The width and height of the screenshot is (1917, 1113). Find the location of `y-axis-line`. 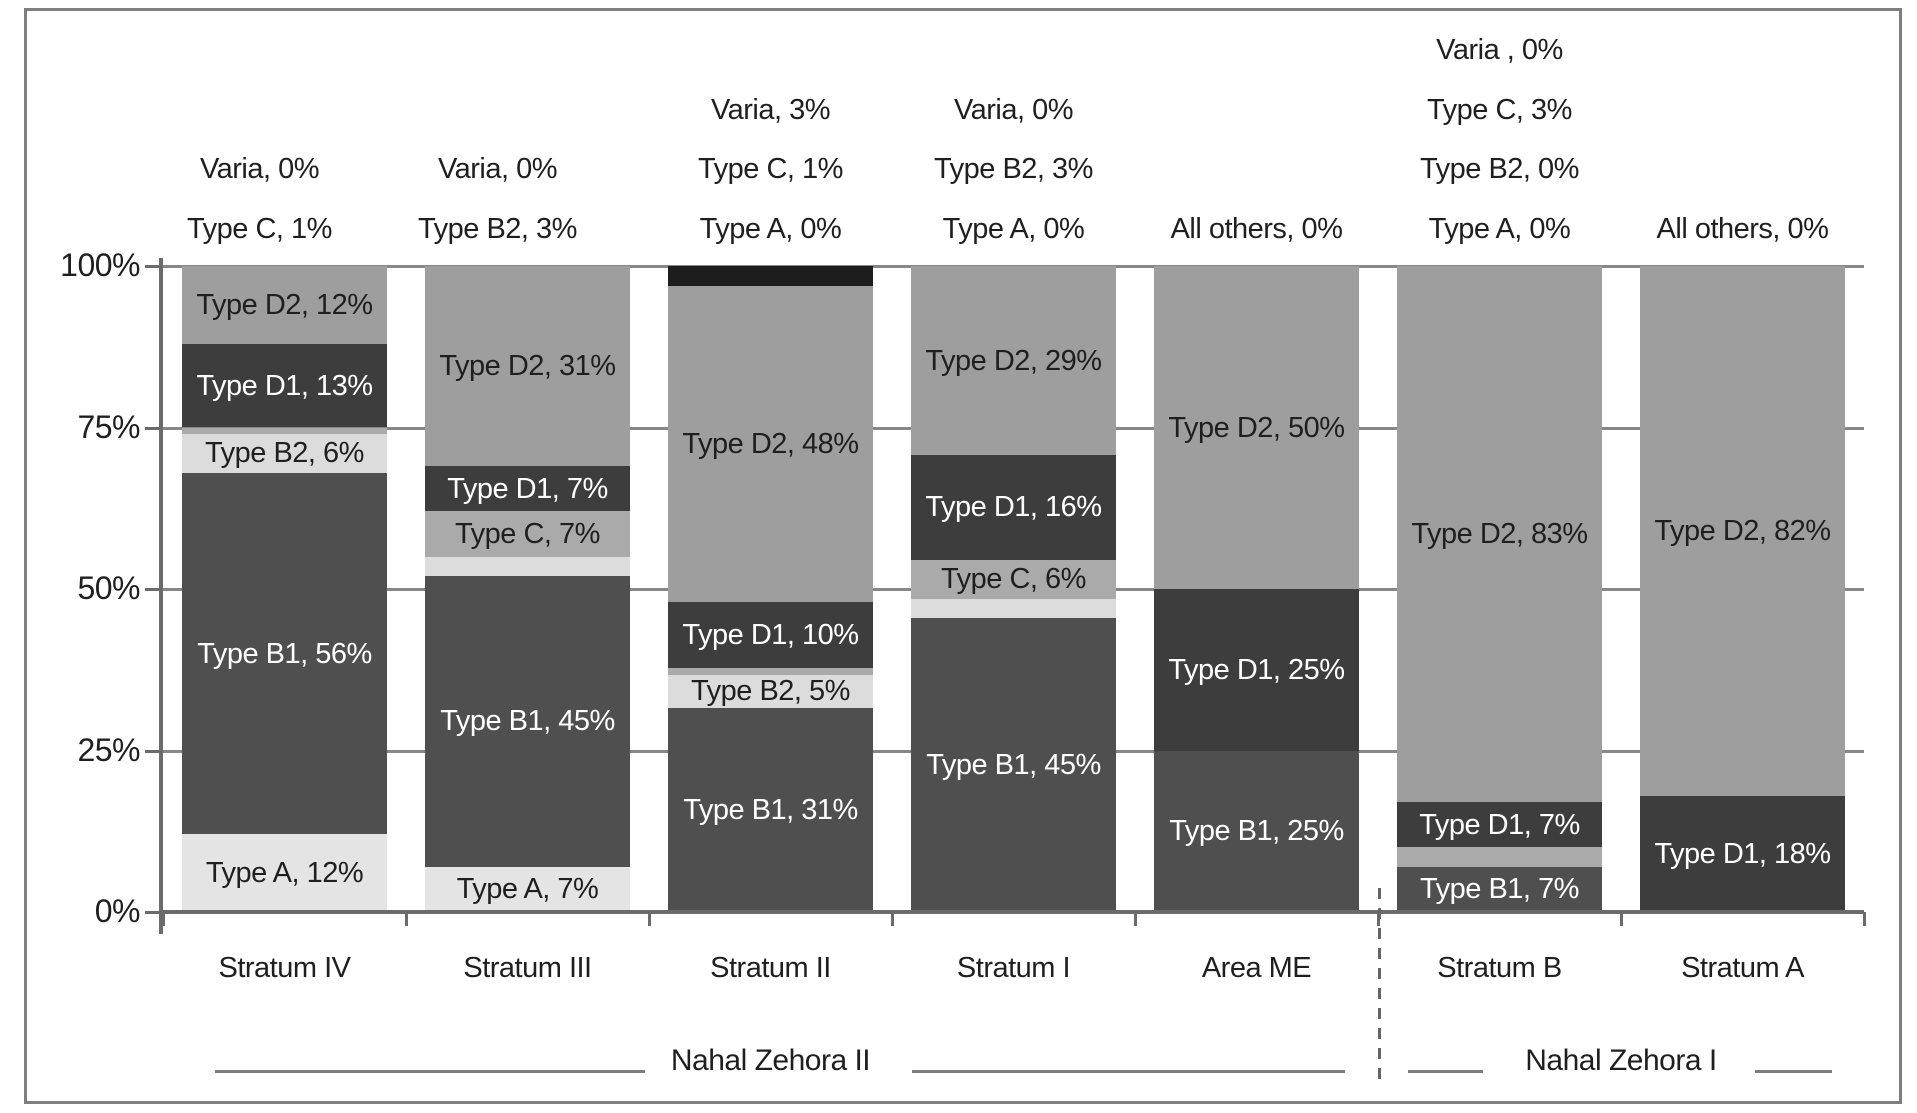

y-axis-line is located at coordinates (161, 596).